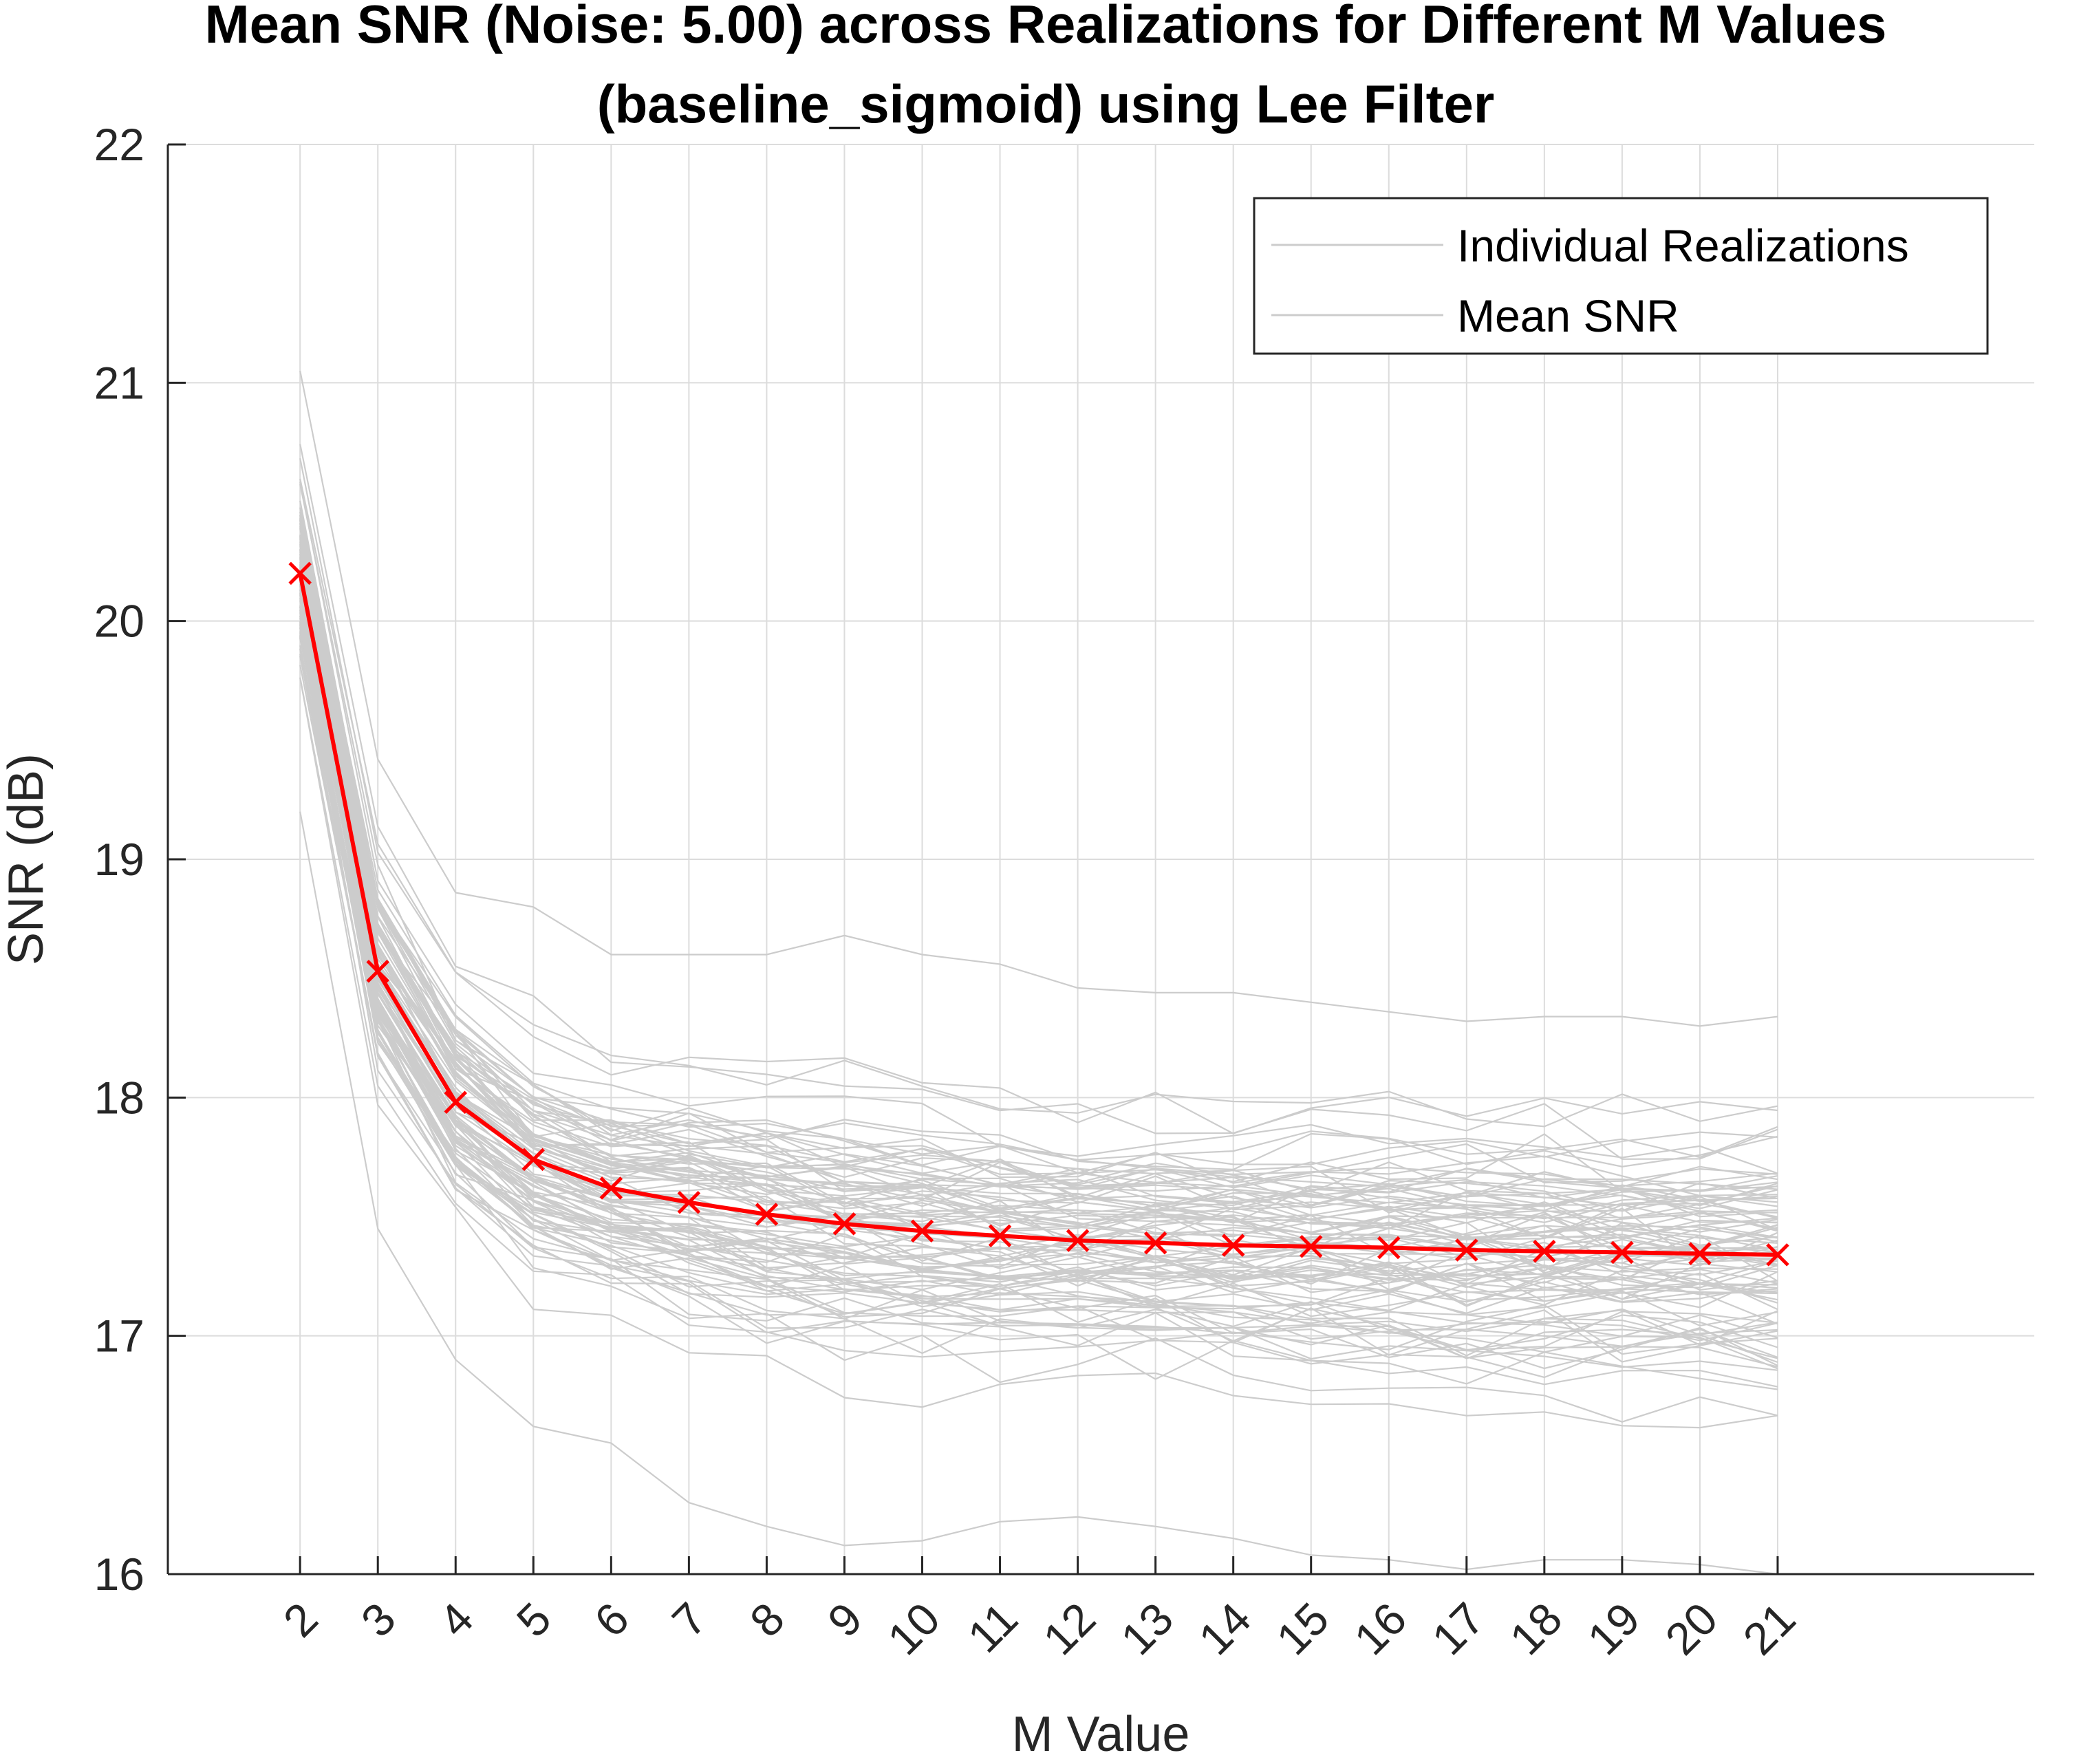  Describe the element at coordinates (27, 859) in the screenshot. I see `y-axis-label: SNR (dB)` at that location.